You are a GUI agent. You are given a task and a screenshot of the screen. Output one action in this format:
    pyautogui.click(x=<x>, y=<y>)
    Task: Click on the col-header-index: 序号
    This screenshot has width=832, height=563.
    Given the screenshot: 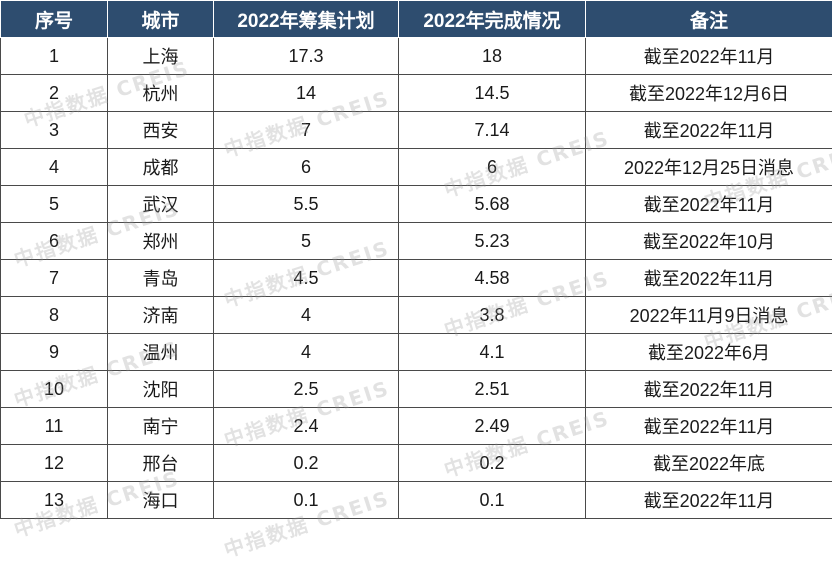 What is the action you would take?
    pyautogui.click(x=54, y=19)
    